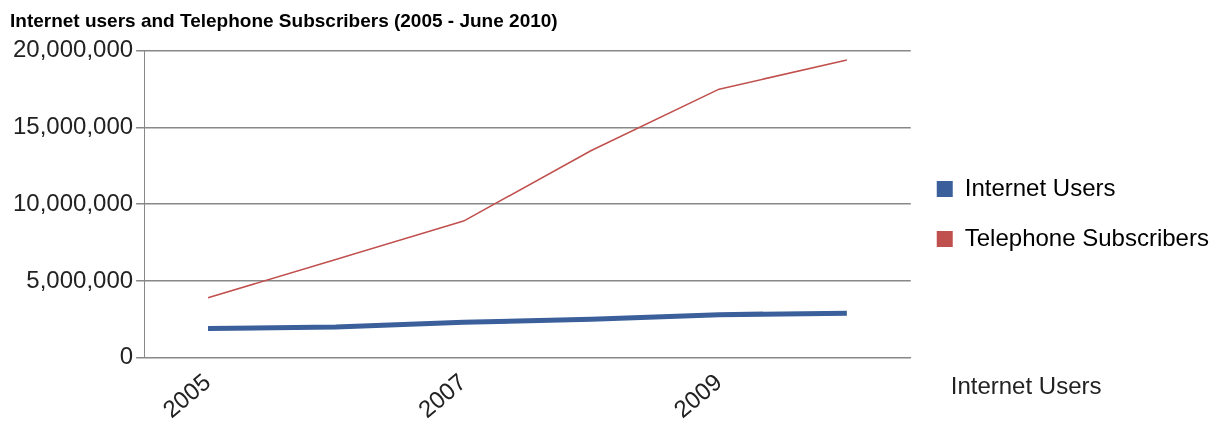  What do you see at coordinates (1026, 386) in the screenshot?
I see `text: Internet Users` at bounding box center [1026, 386].